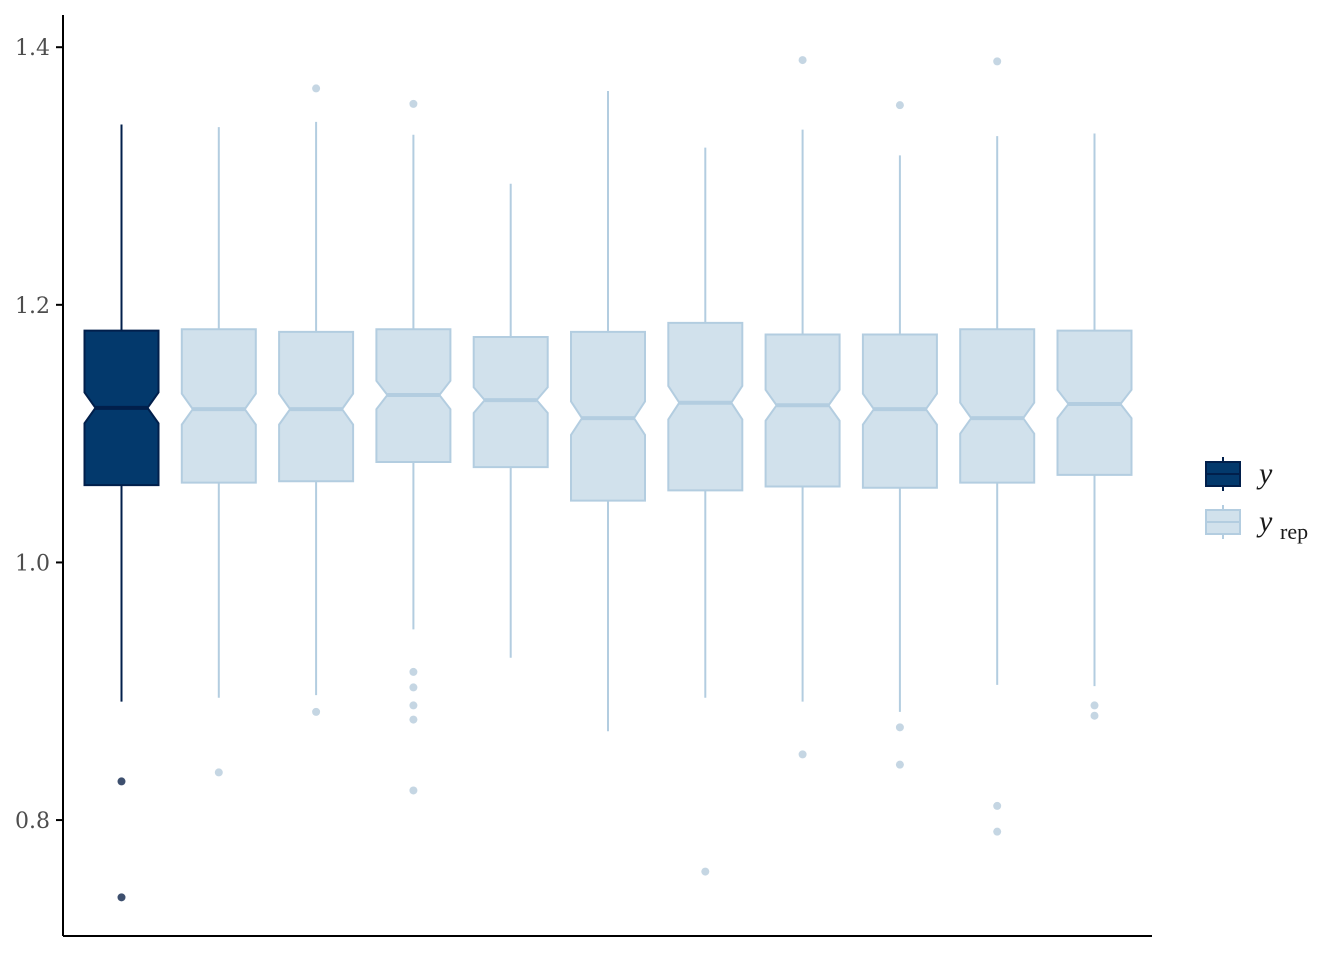  I want to click on legend-label-subscript: rep, so click(1294, 531).